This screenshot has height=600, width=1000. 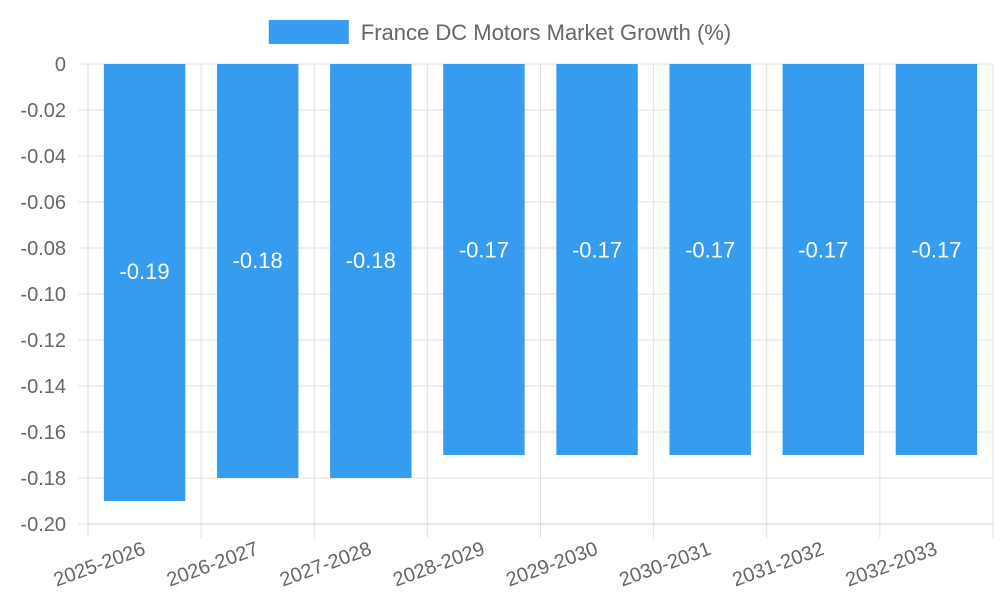 What do you see at coordinates (551, 564) in the screenshot?
I see `x-tick-label: 2029-2030` at bounding box center [551, 564].